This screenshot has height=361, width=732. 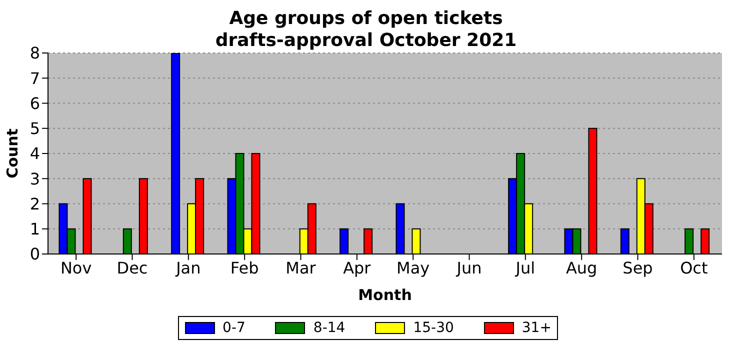 What do you see at coordinates (357, 268) in the screenshot?
I see `x-tick-label: Apr` at bounding box center [357, 268].